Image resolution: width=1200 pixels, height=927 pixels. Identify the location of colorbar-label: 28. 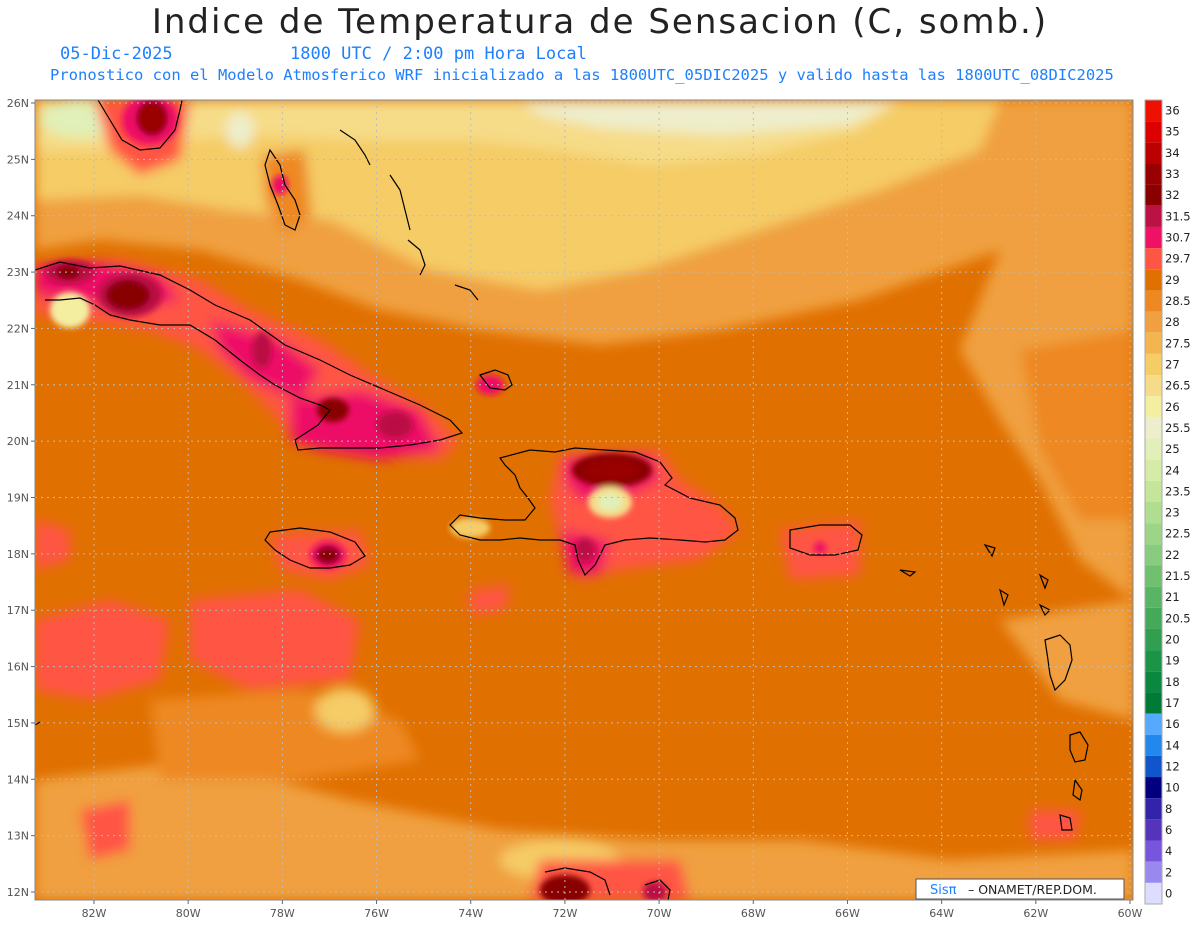
(1172, 322).